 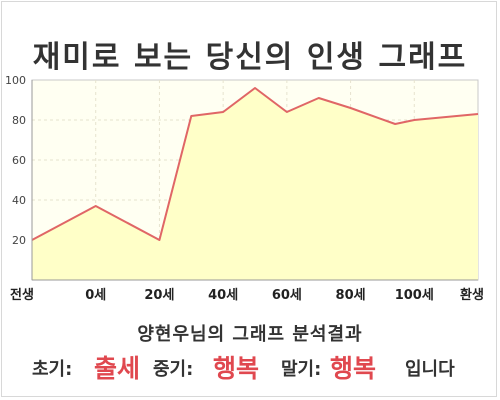 I want to click on late-value: 행복, so click(x=353, y=368).